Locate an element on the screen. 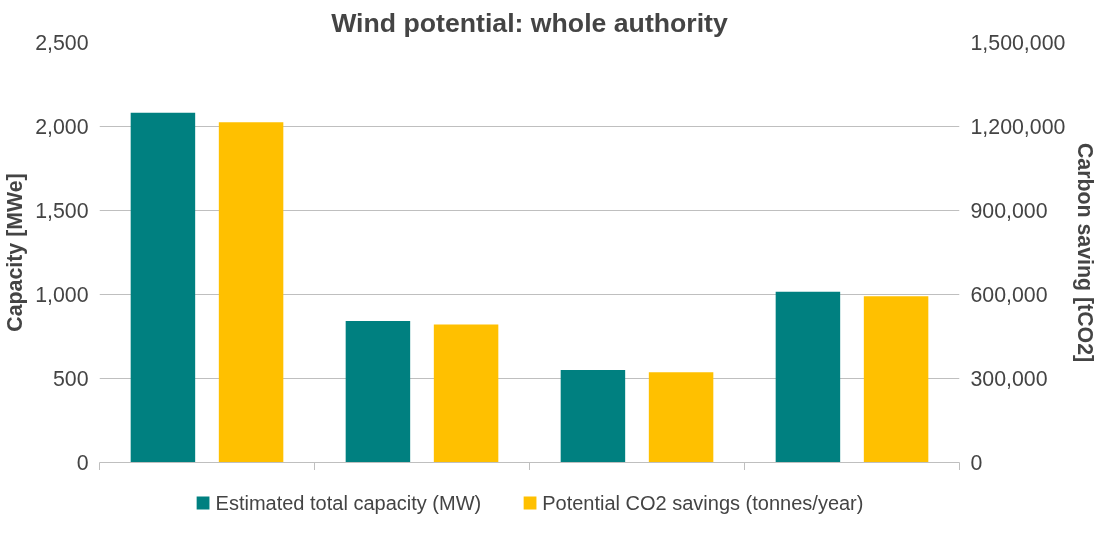 The height and width of the screenshot is (547, 1110). y2-tick-label: 900,000 is located at coordinates (1009, 211).